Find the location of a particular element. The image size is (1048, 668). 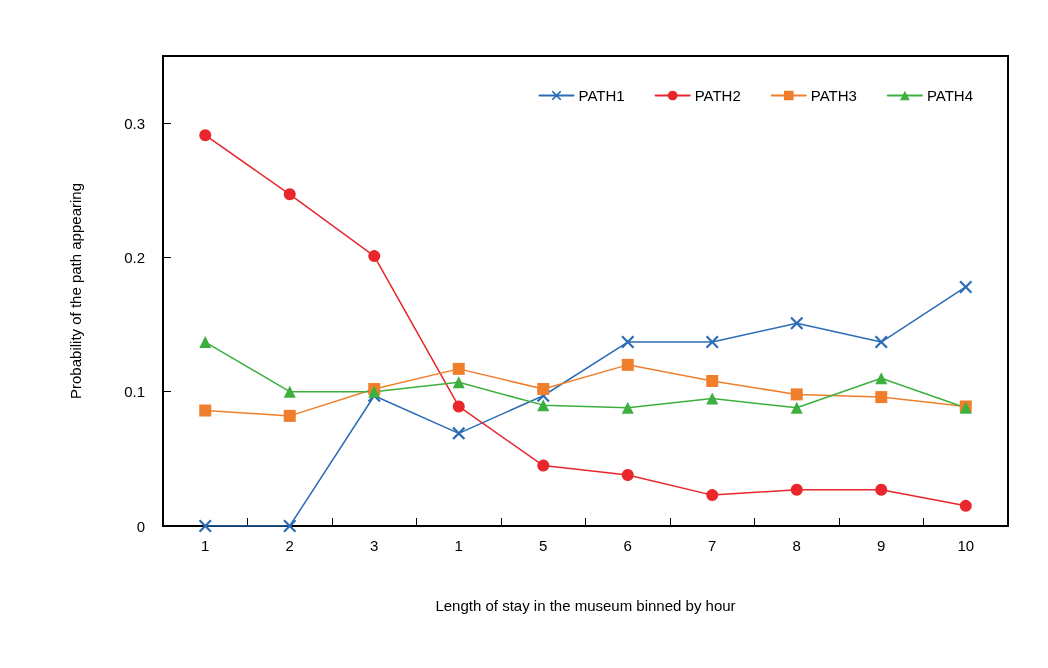

x-tick-label: 7 is located at coordinates (712, 545).